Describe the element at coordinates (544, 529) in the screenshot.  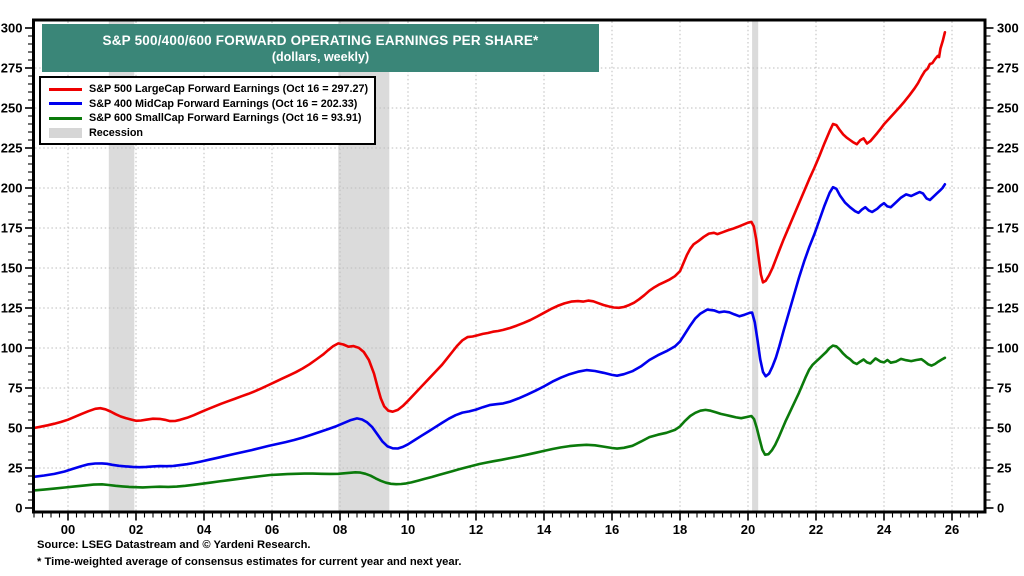
I see `x-tick-label: 14` at that location.